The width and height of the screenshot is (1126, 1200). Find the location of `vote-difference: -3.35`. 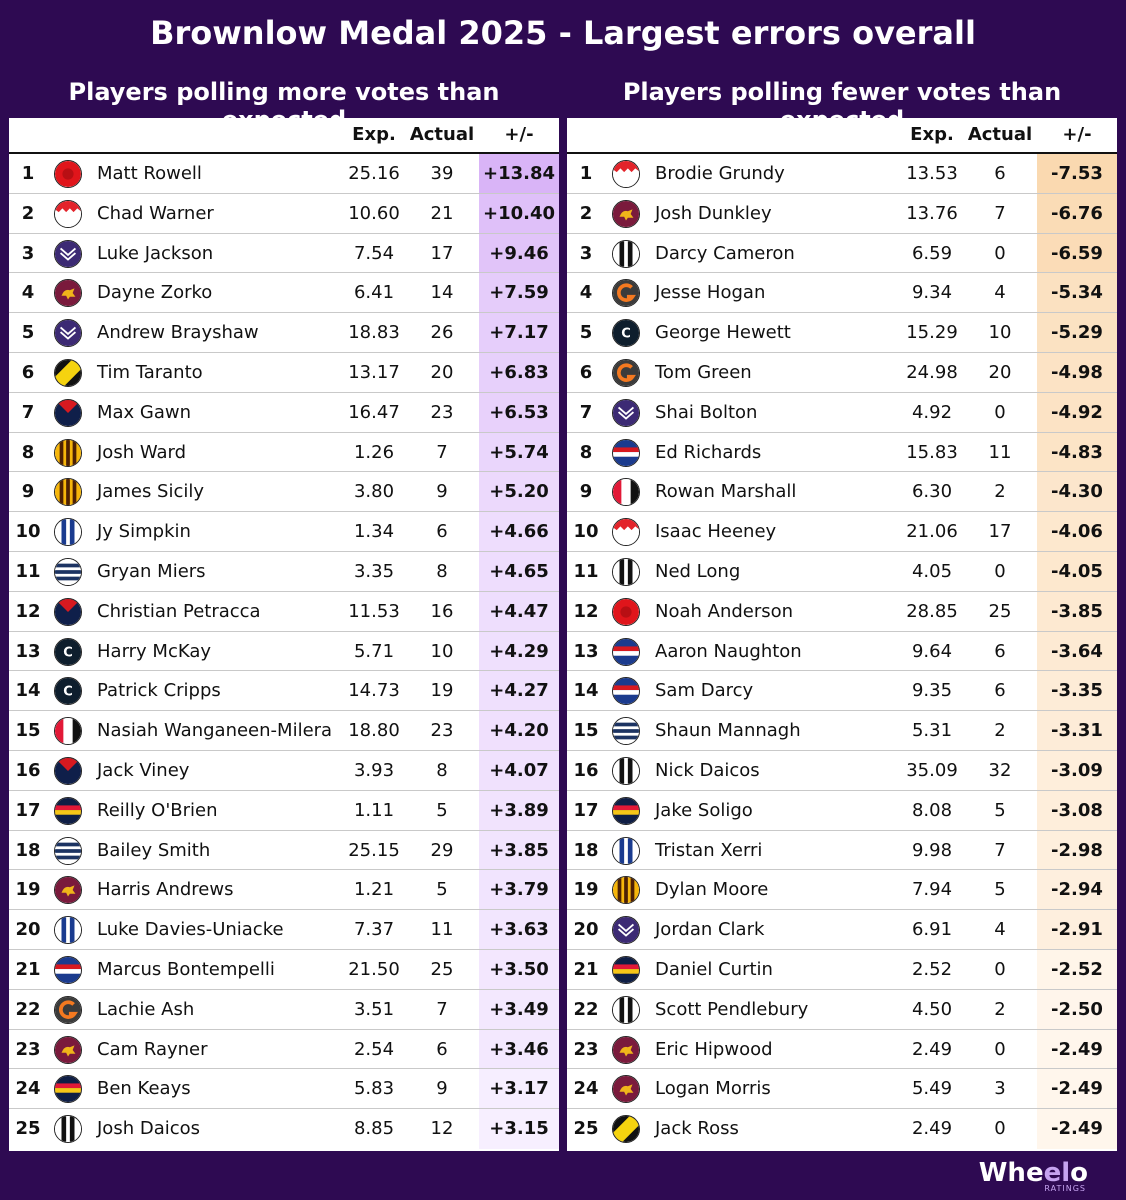

vote-difference: -3.35 is located at coordinates (1077, 691).